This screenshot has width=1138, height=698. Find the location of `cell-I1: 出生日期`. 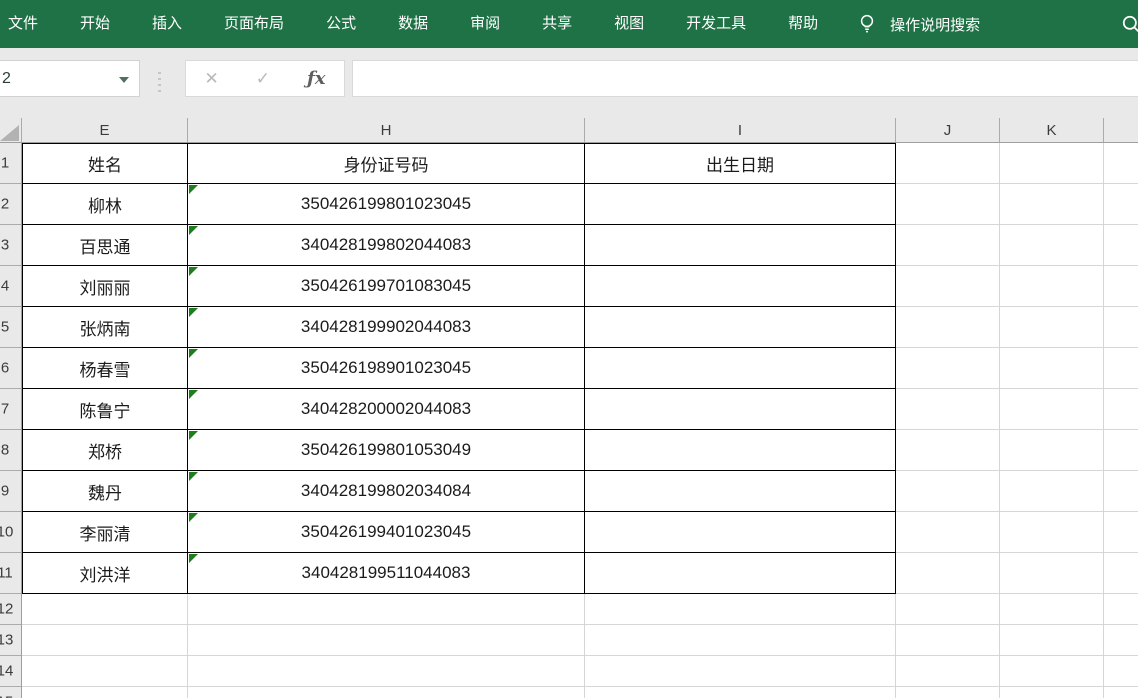

cell-I1: 出生日期 is located at coordinates (740, 163).